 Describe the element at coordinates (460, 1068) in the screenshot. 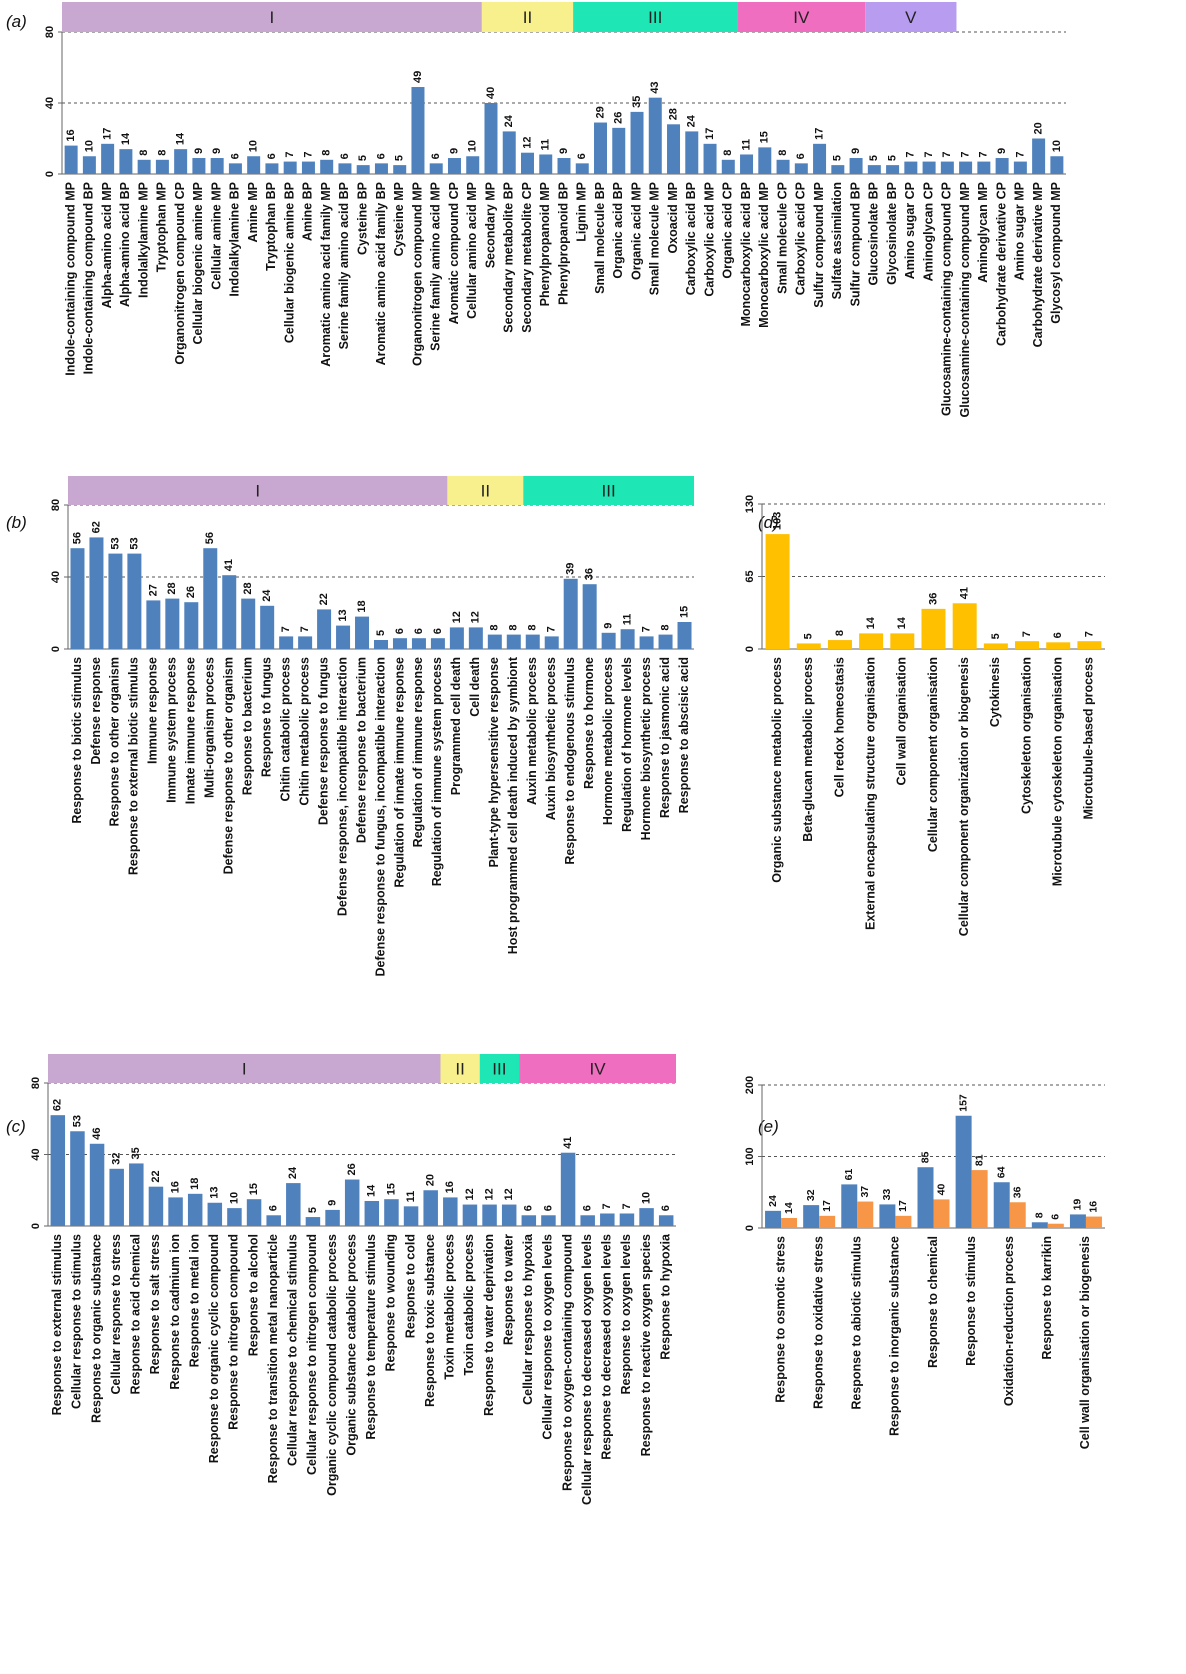

I see `c-group-band` at that location.